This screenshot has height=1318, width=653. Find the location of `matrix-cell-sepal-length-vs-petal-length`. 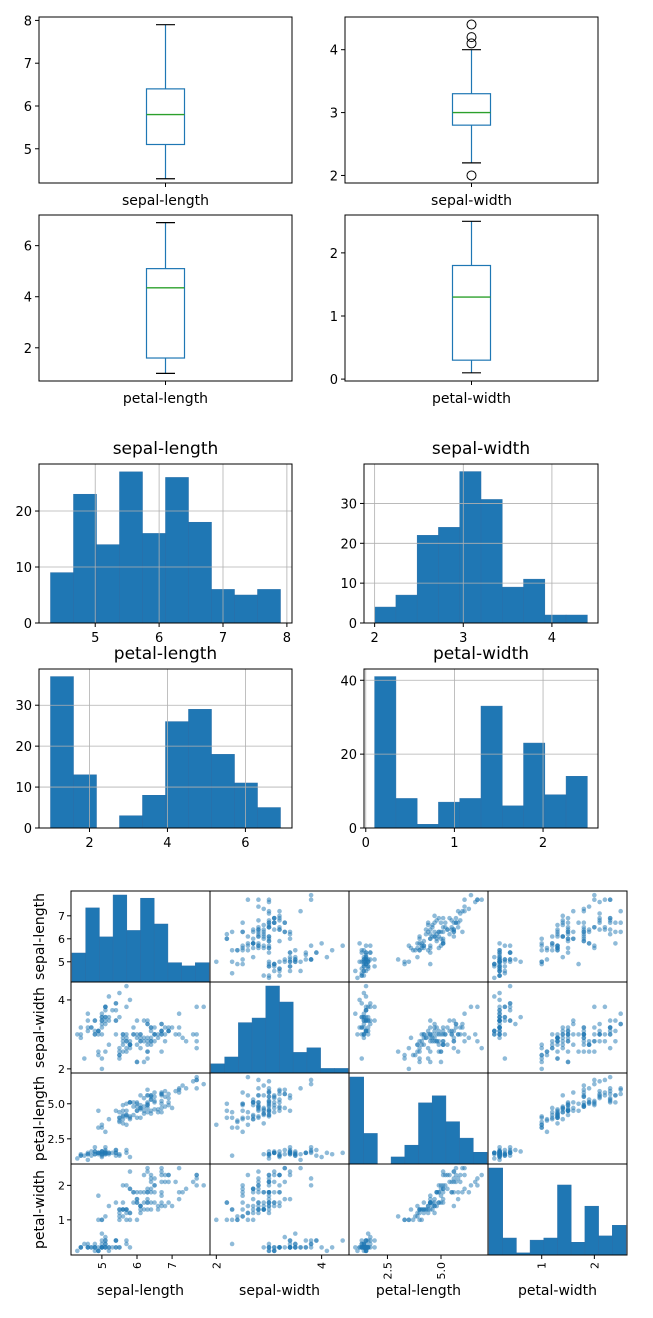

matrix-cell-sepal-length-vs-petal-length is located at coordinates (418, 936).